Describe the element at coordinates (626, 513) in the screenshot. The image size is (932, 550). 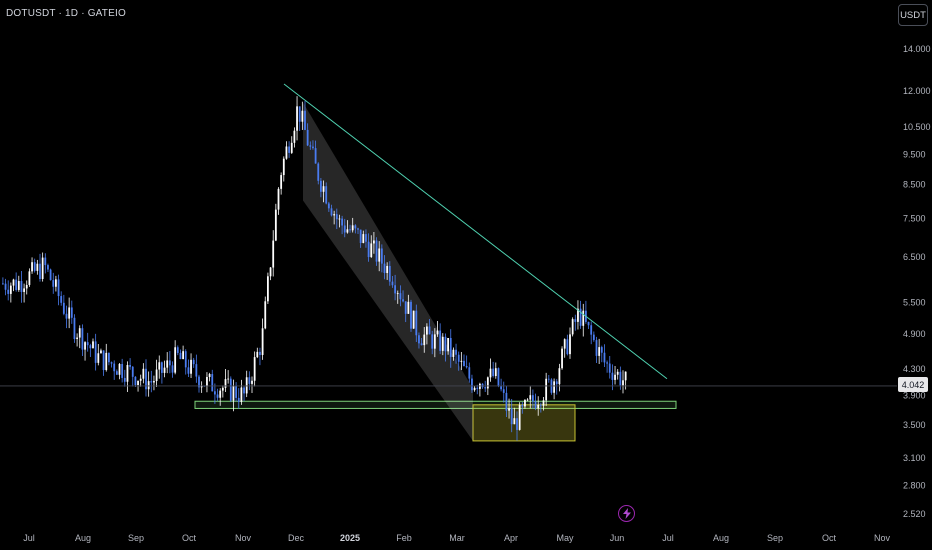
I see `event-flash-icon` at that location.